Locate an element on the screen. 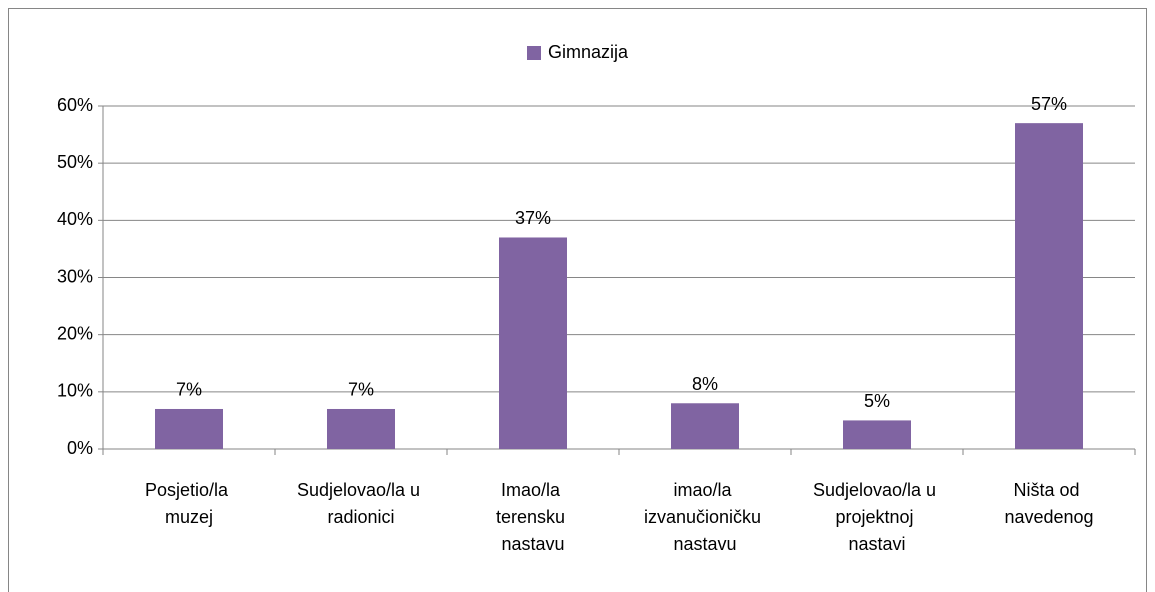 The image size is (1155, 592). x-tick-label: Sudjelovao/la u projektnoj nastavi is located at coordinates (877, 517).